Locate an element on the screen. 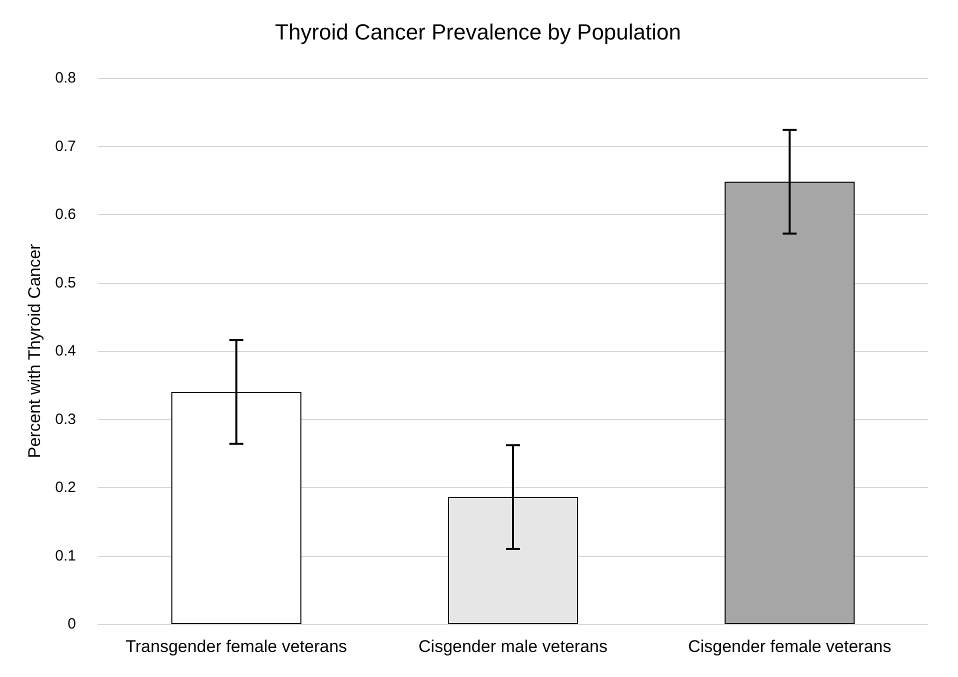  y-tick-label: 0.8 is located at coordinates (65, 78).